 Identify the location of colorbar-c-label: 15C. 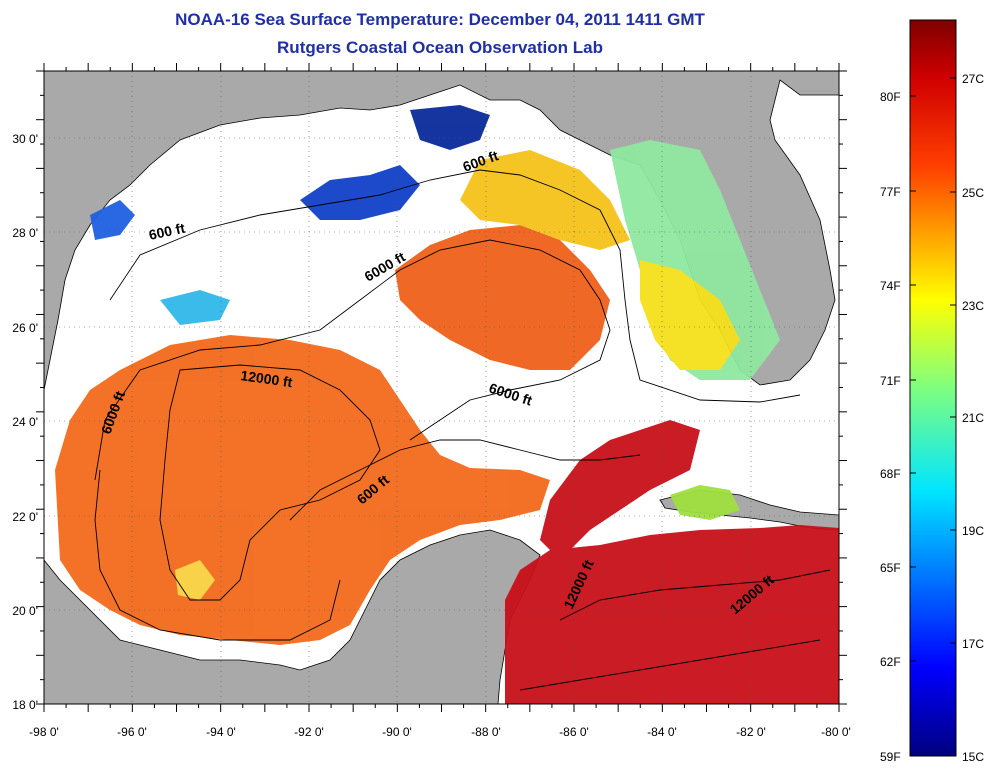
(973, 757).